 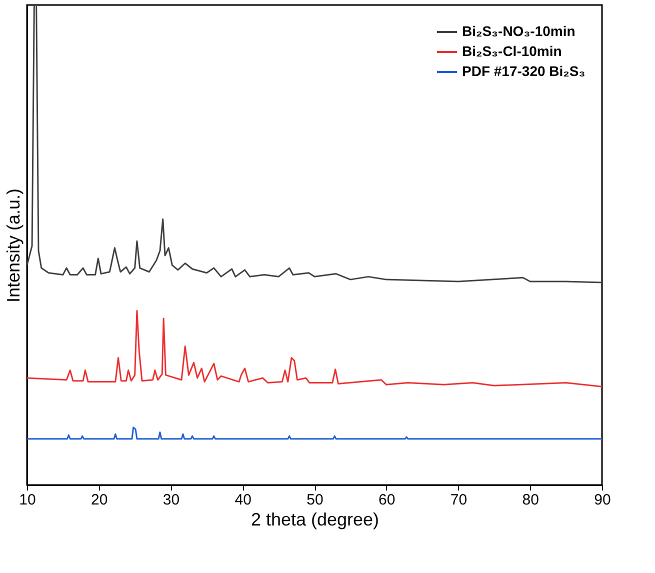 What do you see at coordinates (524, 71) in the screenshot?
I see `legend-label: PDF #17-320 Bi₂S₃` at bounding box center [524, 71].